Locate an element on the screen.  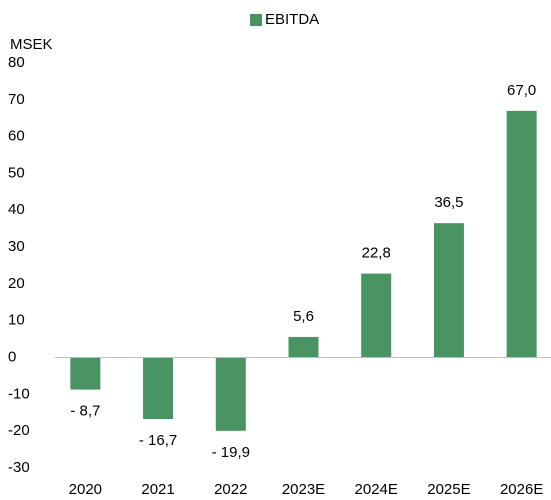
y-tick-label: 30 is located at coordinates (16, 246).